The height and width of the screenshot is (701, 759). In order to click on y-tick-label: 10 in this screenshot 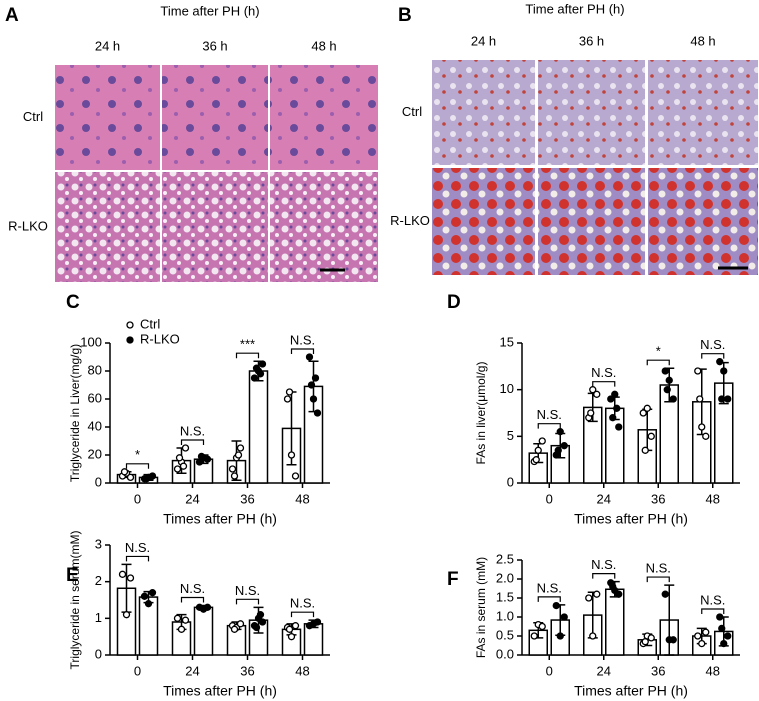, I will do `click(507, 388)`.